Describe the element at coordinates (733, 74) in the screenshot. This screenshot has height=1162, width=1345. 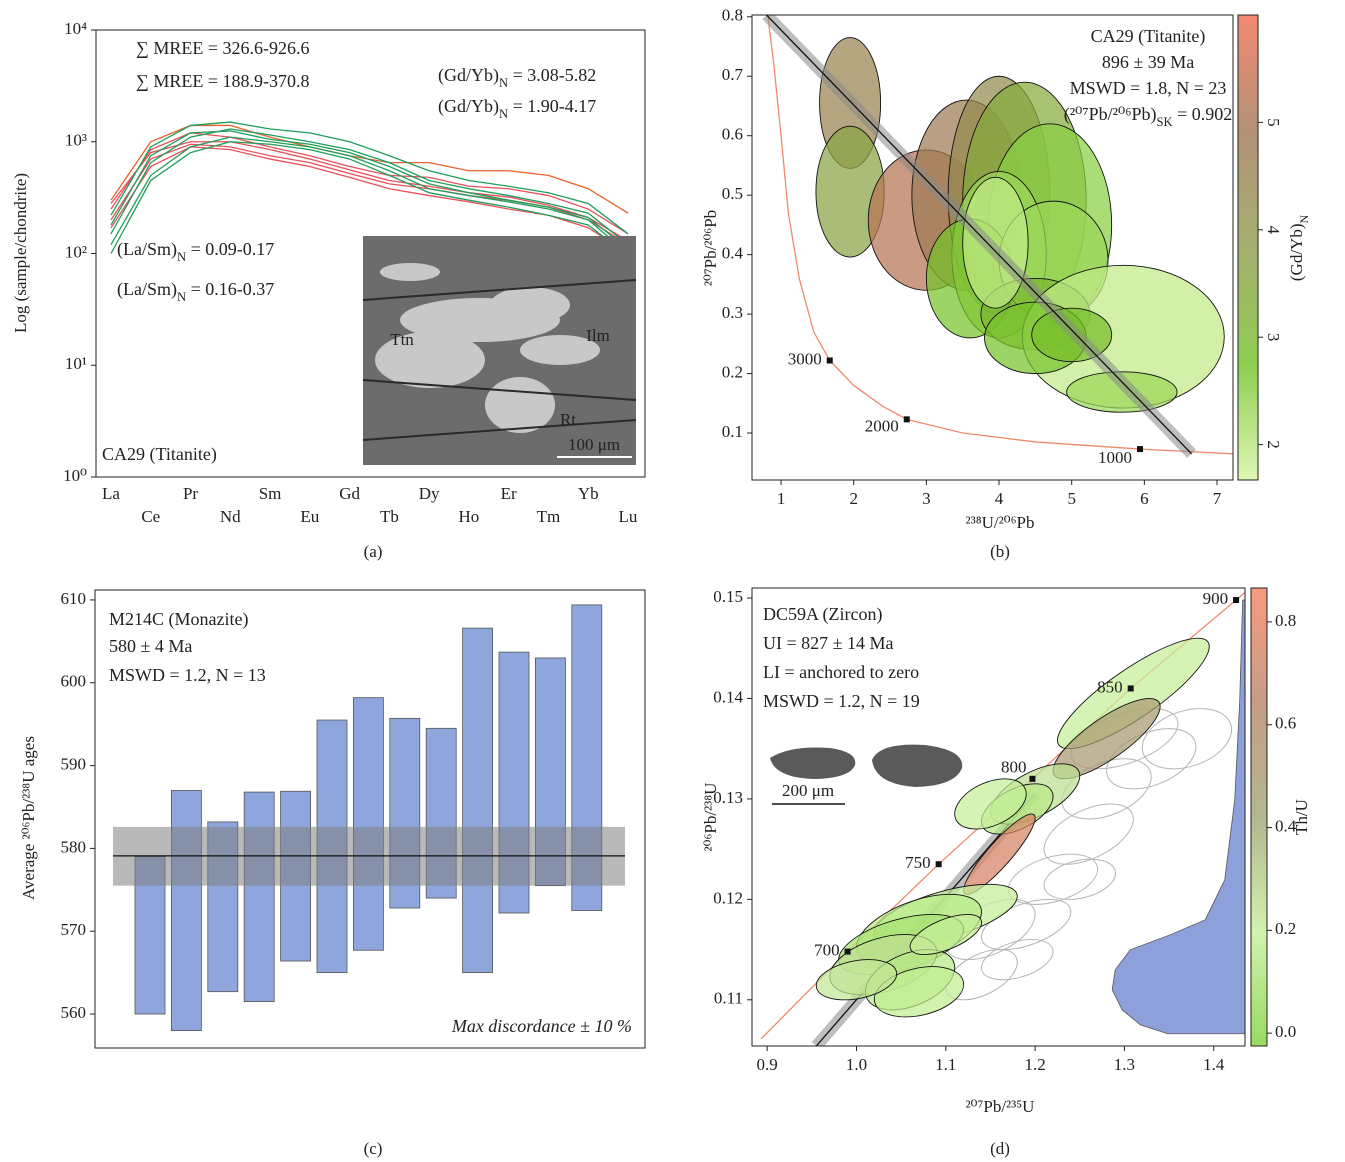
I see `y-tick-label: 0.7` at that location.